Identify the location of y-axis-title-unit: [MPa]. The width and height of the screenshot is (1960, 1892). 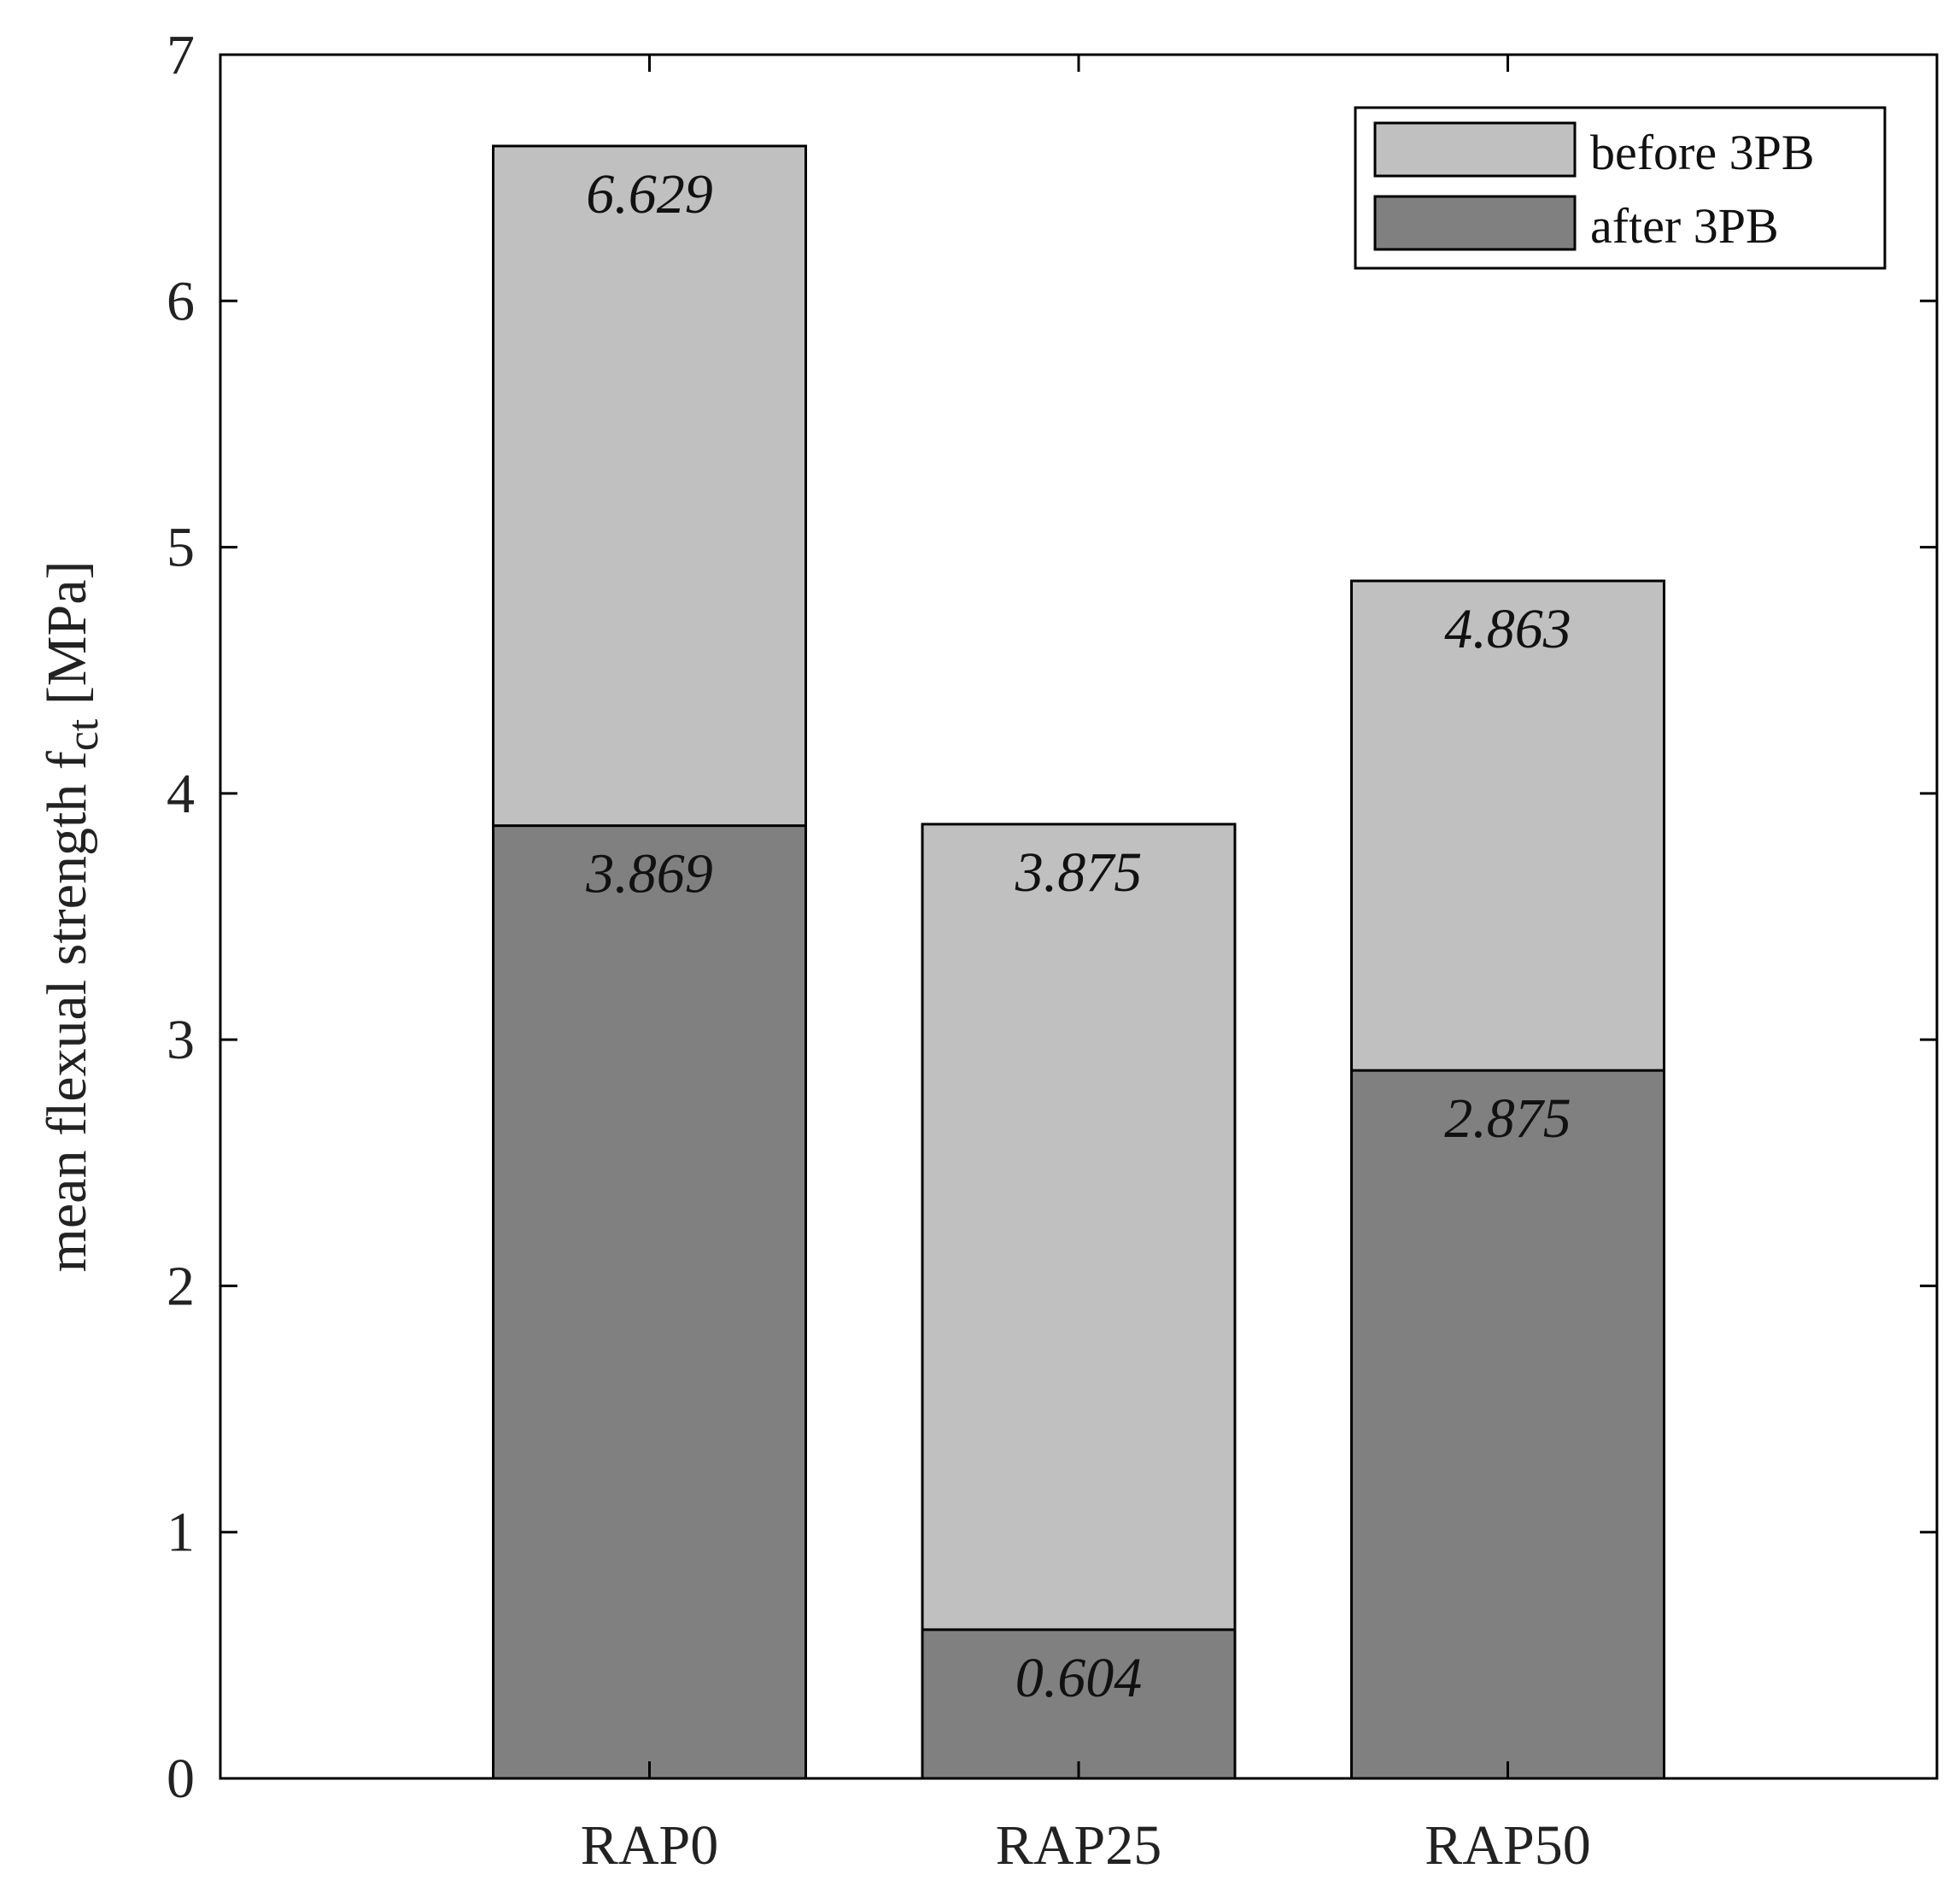
(67, 634).